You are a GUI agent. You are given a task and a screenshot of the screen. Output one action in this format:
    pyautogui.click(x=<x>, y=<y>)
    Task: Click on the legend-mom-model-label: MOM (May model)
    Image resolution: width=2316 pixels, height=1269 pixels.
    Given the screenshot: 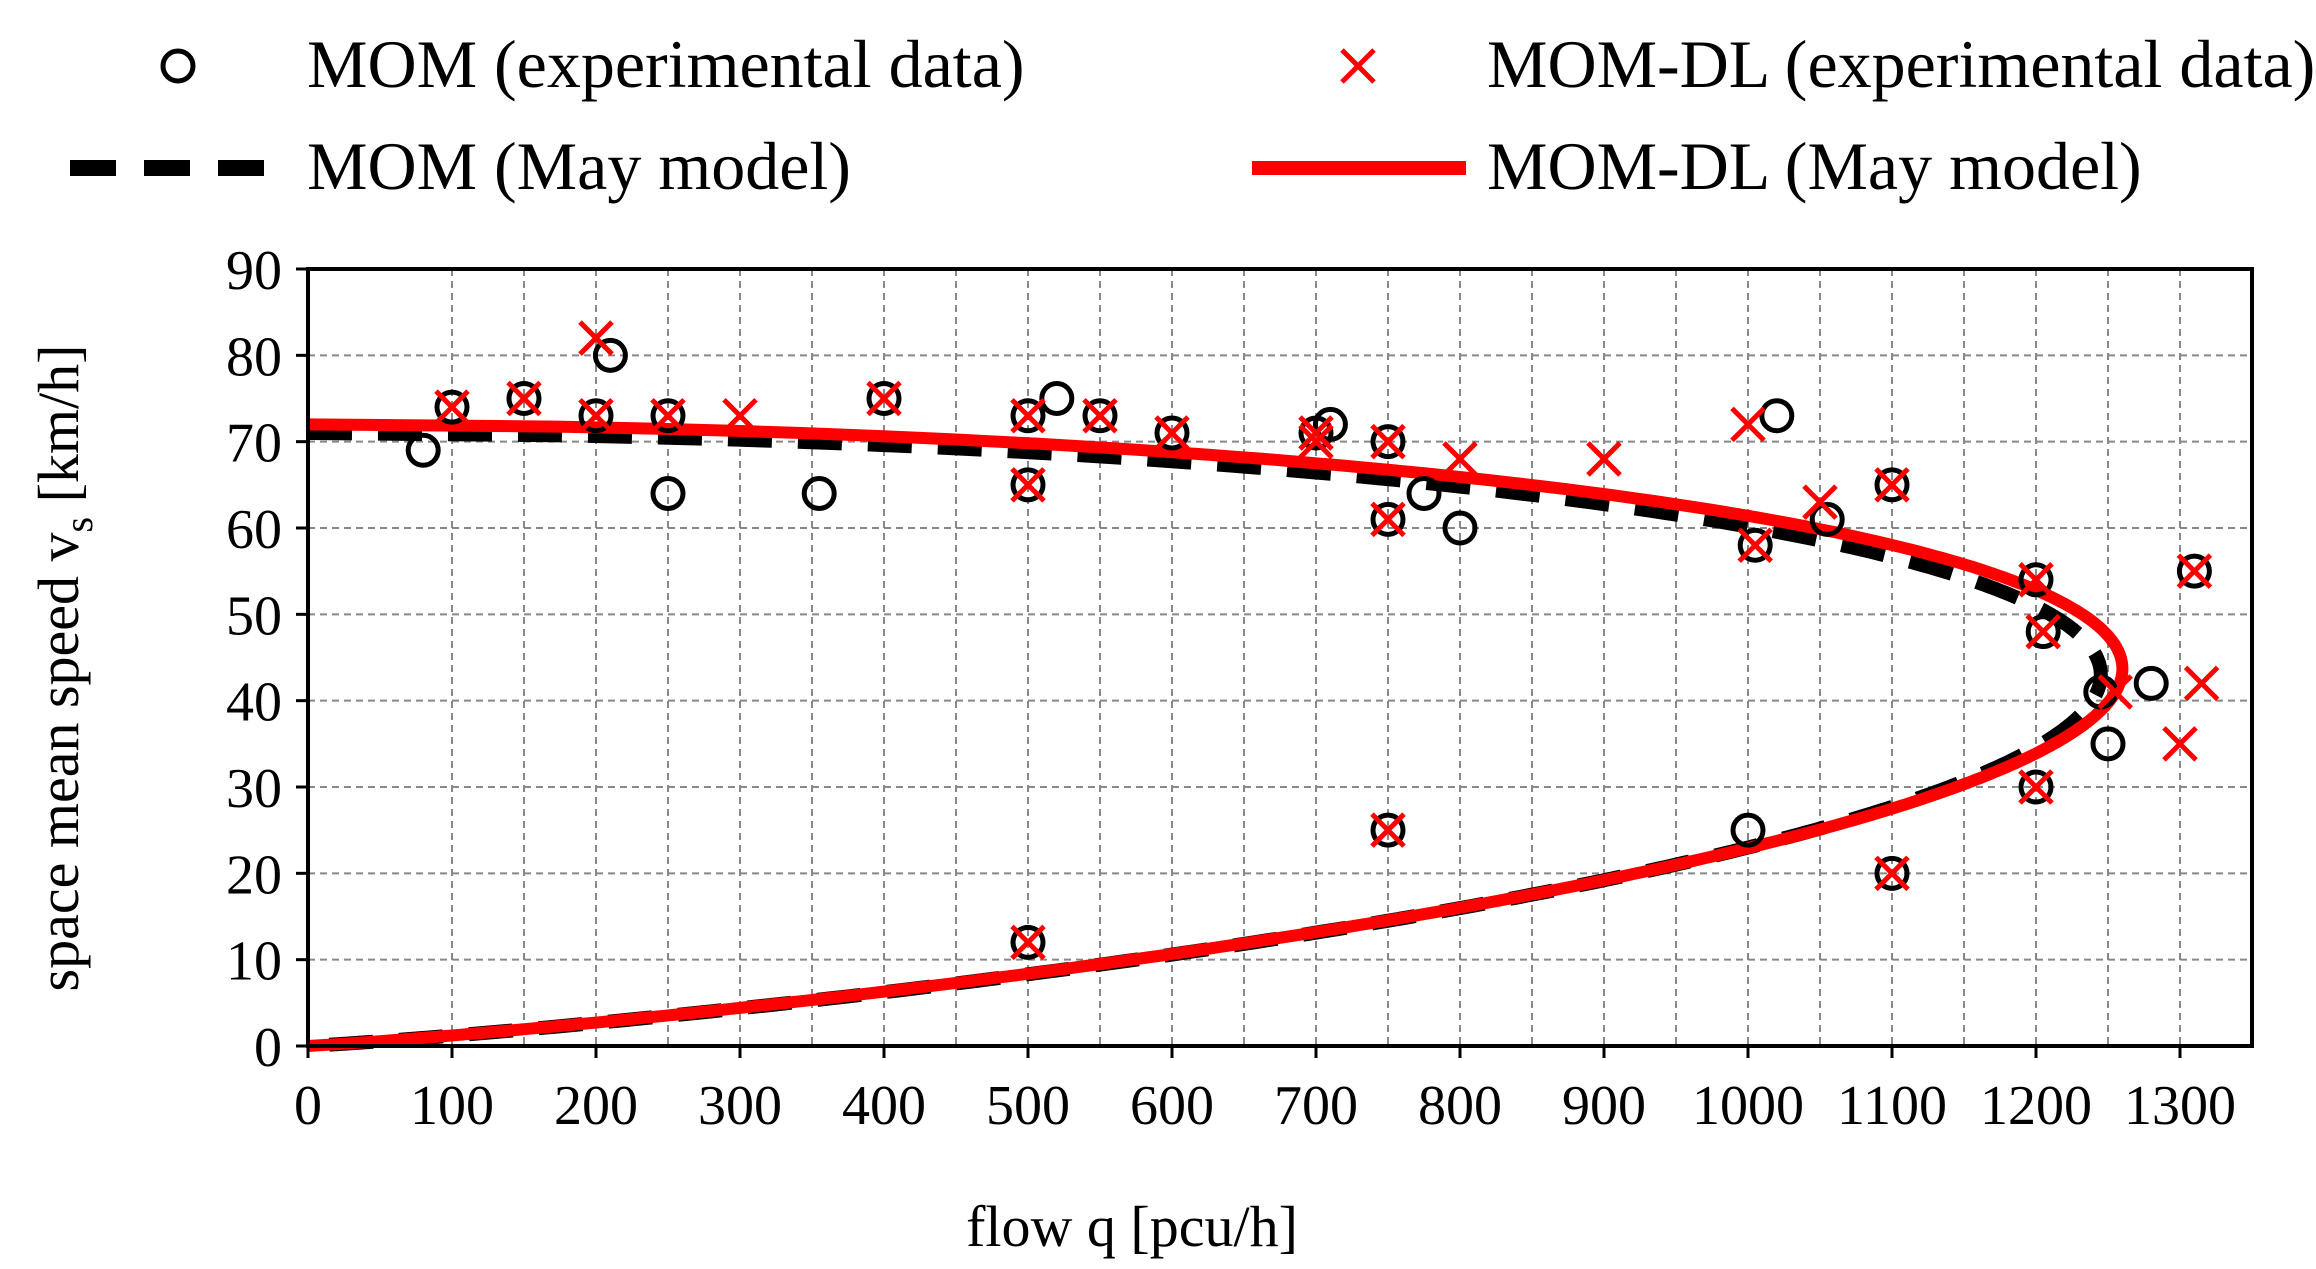 What is the action you would take?
    pyautogui.click(x=579, y=166)
    